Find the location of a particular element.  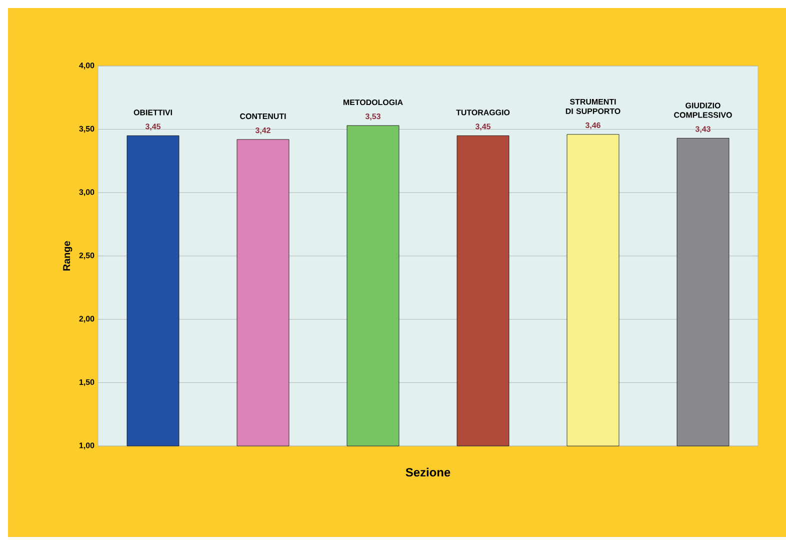

y-axis-title: Range is located at coordinates (67, 256).